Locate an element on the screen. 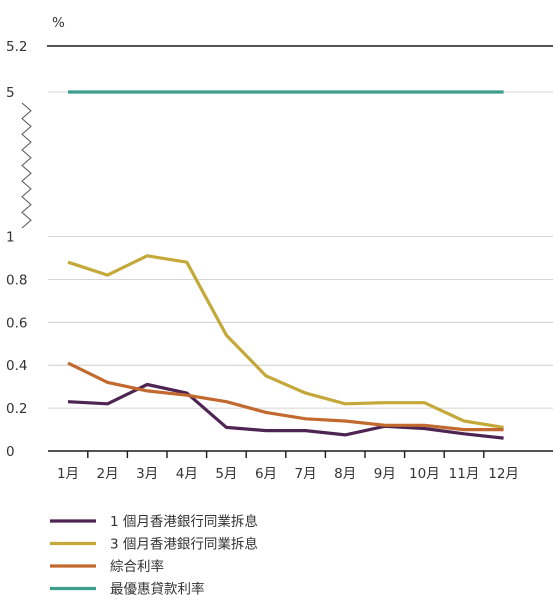 The width and height of the screenshot is (553, 607). x-tick-label: 10月 is located at coordinates (424, 474).